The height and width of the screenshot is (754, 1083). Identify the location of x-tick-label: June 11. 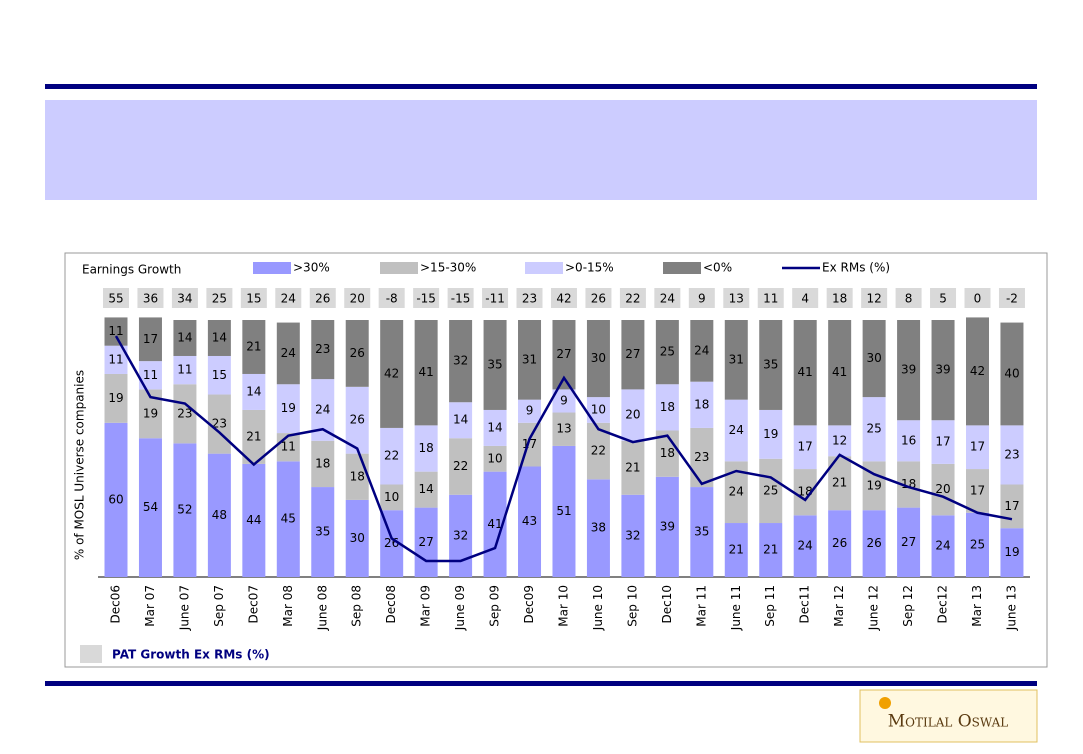
(736, 608).